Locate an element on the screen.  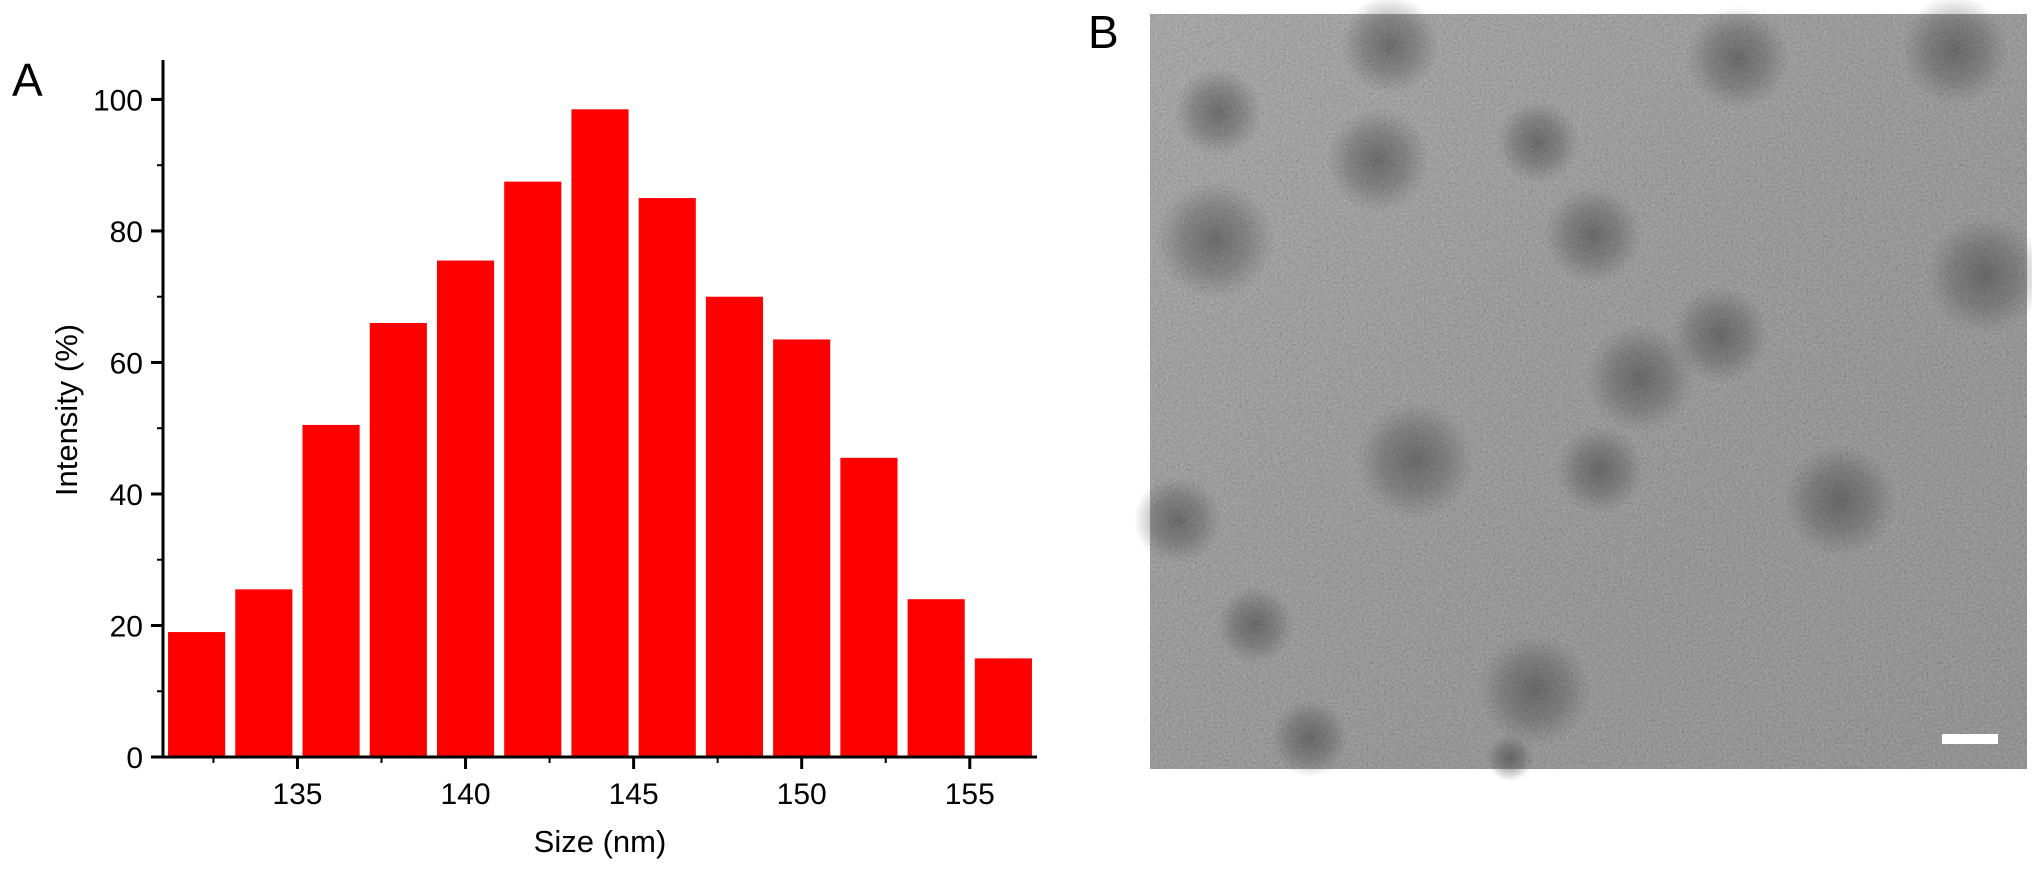
y-tick-label: 60 is located at coordinates (126, 363).